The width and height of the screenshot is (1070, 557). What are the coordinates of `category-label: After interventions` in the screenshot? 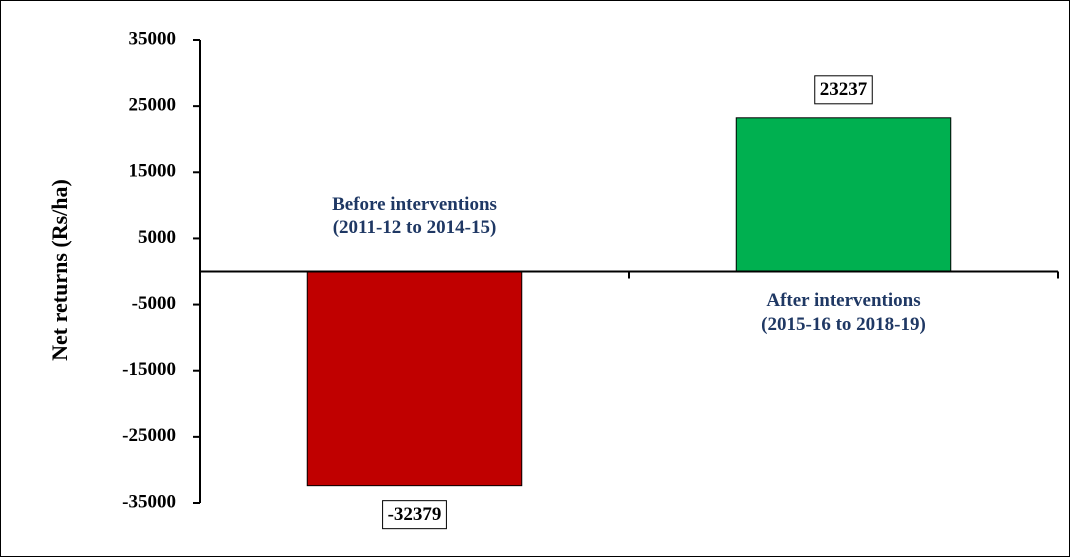 It's located at (843, 300).